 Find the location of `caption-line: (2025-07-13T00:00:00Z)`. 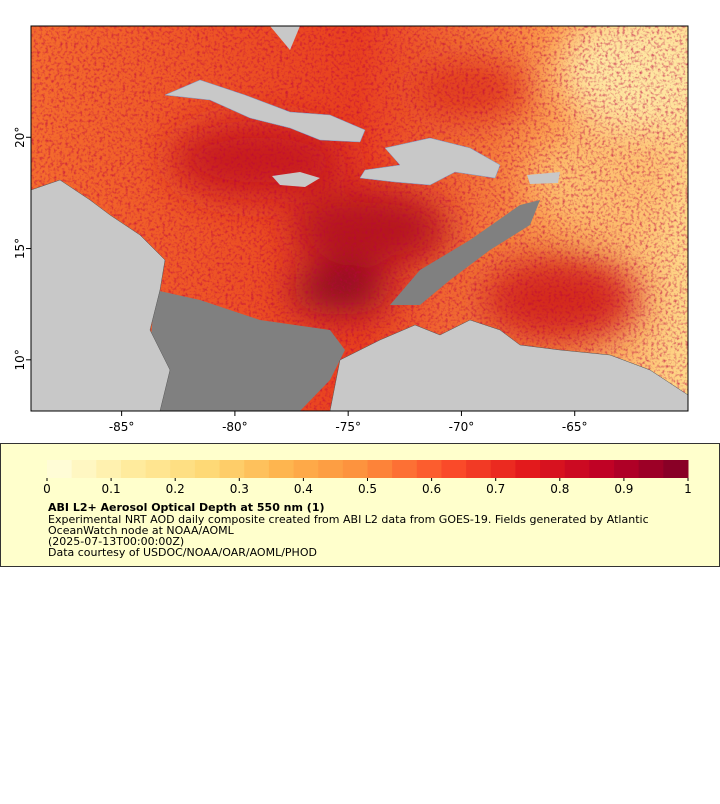

caption-line: (2025-07-13T00:00:00Z) is located at coordinates (116, 541).